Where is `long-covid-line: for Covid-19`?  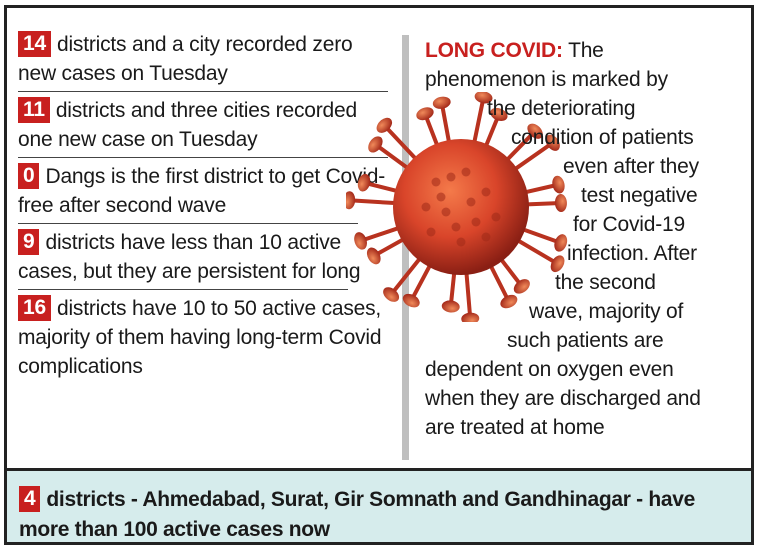 long-covid-line: for Covid-19 is located at coordinates (629, 224).